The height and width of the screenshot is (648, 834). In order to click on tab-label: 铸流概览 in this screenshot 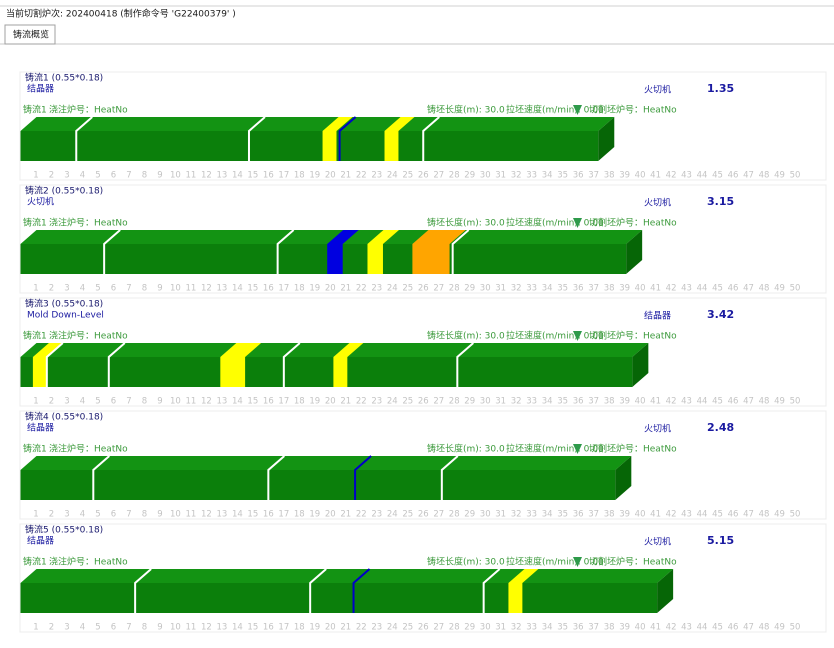, I will do `click(31, 35)`.